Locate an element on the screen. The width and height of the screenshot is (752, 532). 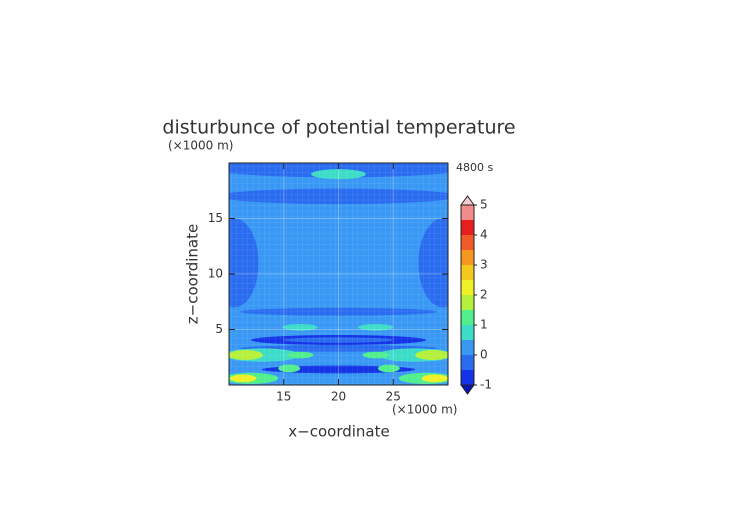
y-tick-label: 10 is located at coordinates (215, 274).